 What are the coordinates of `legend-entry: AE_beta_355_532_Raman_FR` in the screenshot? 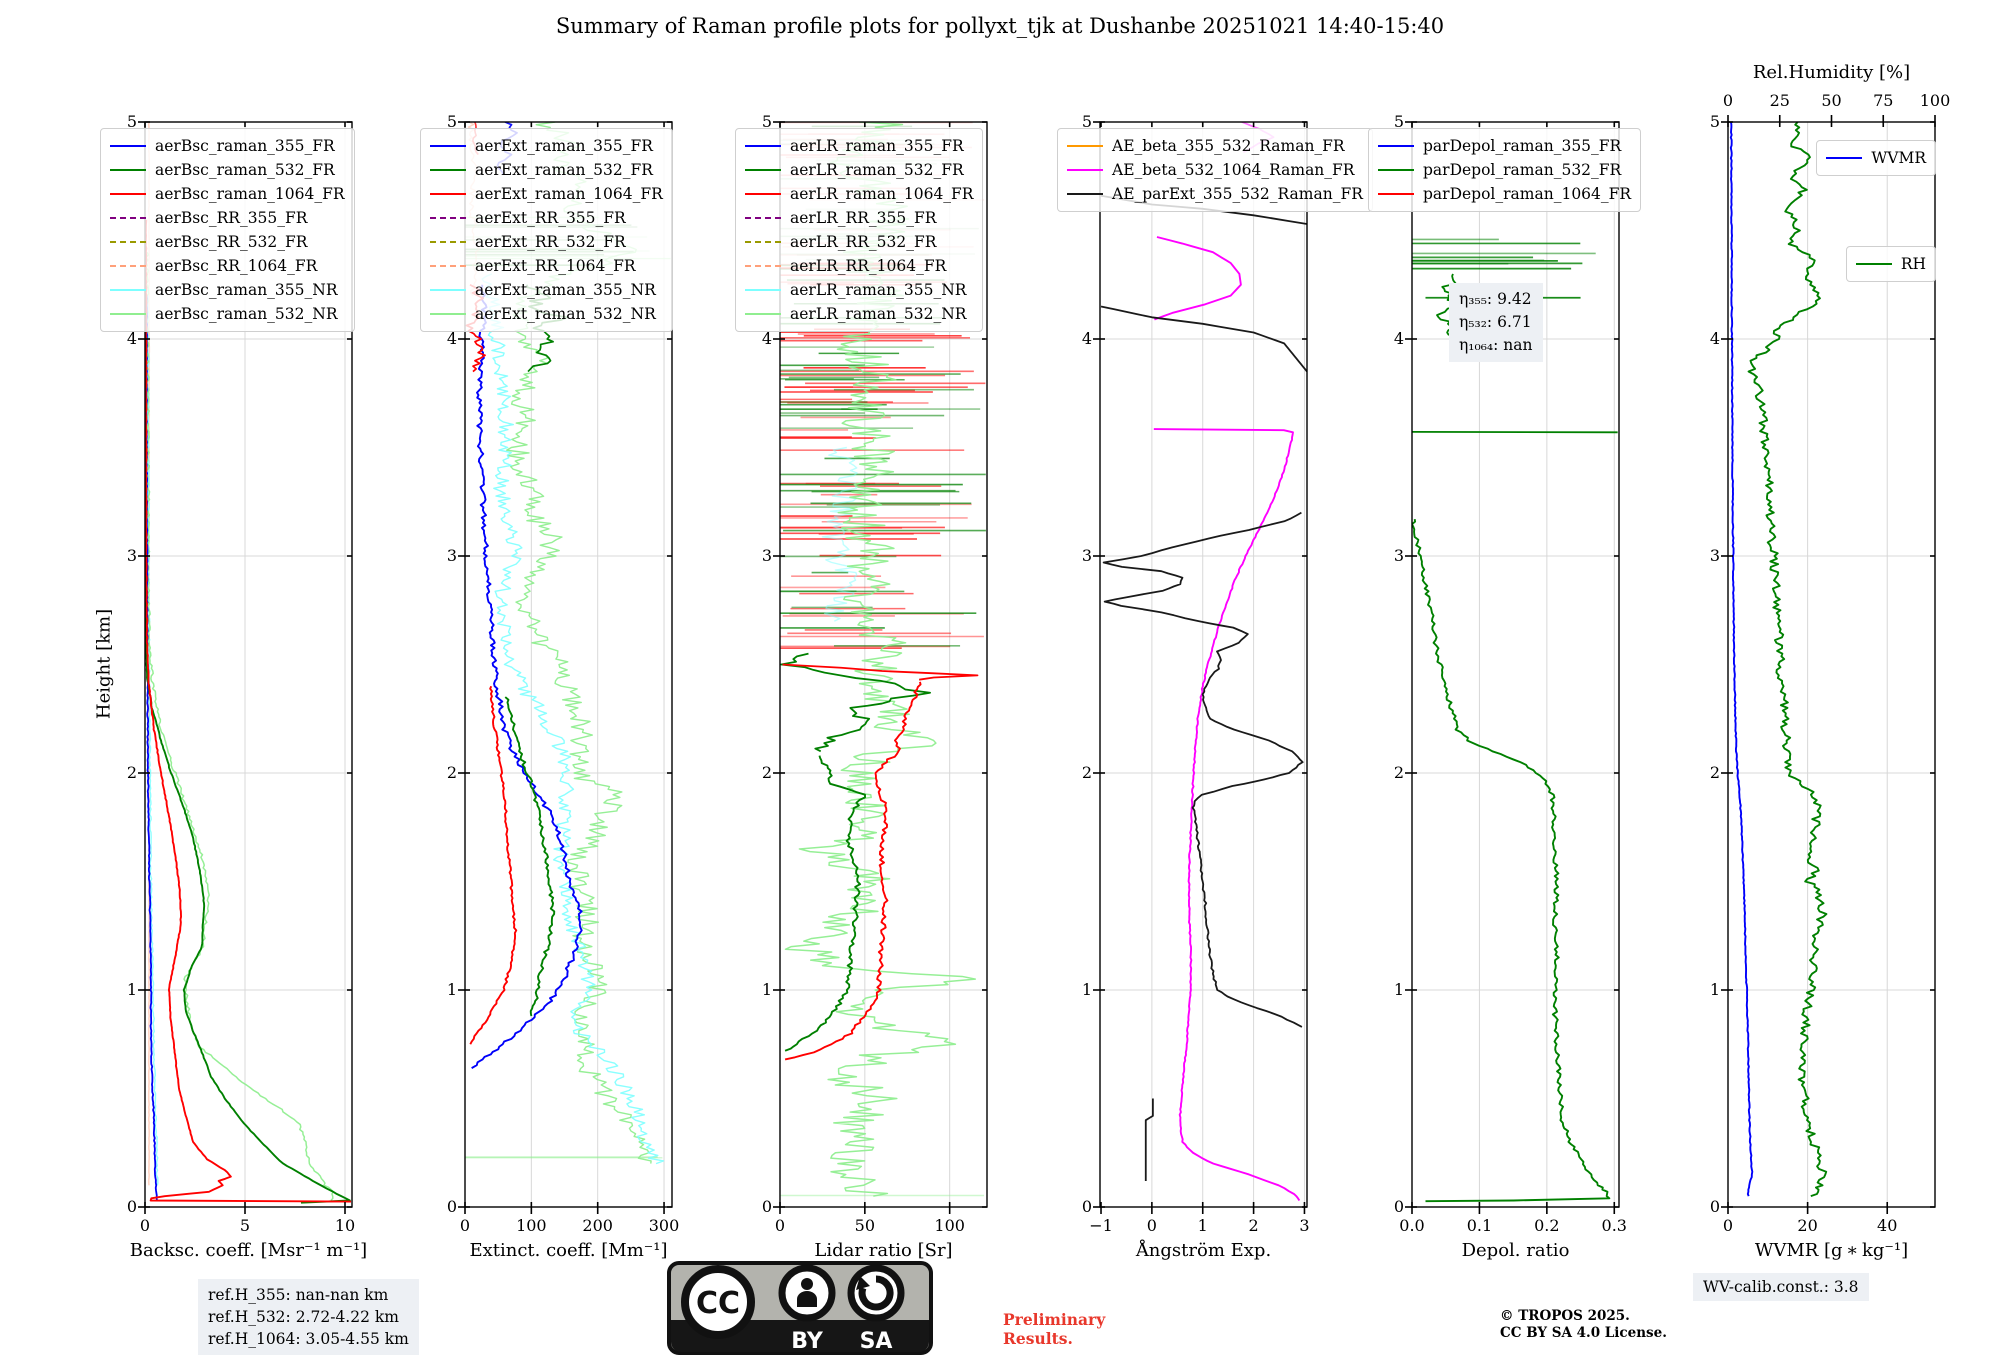 It's located at (1215, 146).